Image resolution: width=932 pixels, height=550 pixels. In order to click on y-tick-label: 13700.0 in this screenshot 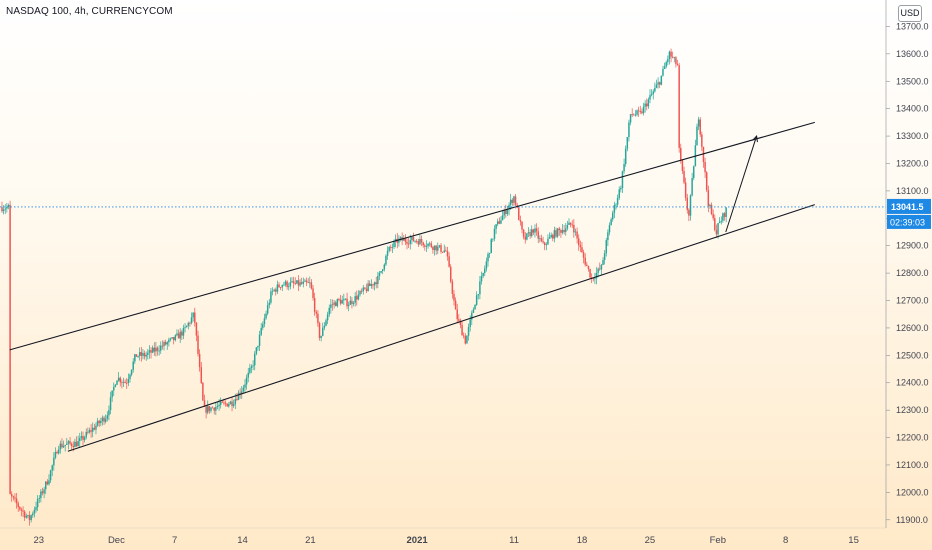, I will do `click(912, 26)`.